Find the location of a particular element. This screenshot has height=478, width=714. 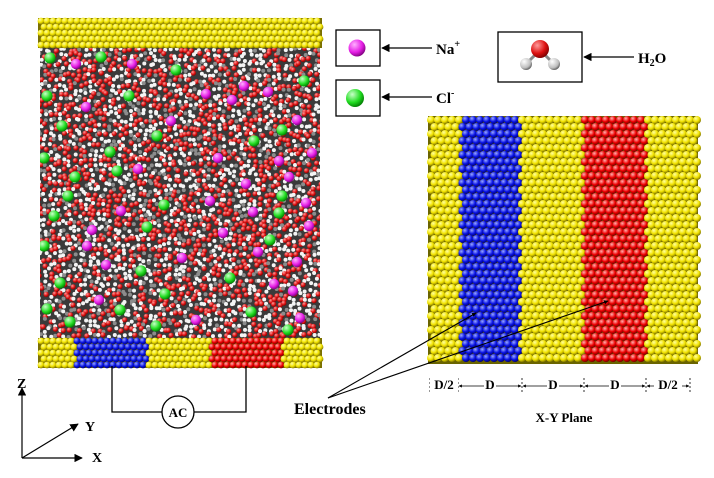

dimension-label: D/2 is located at coordinates (668, 384).